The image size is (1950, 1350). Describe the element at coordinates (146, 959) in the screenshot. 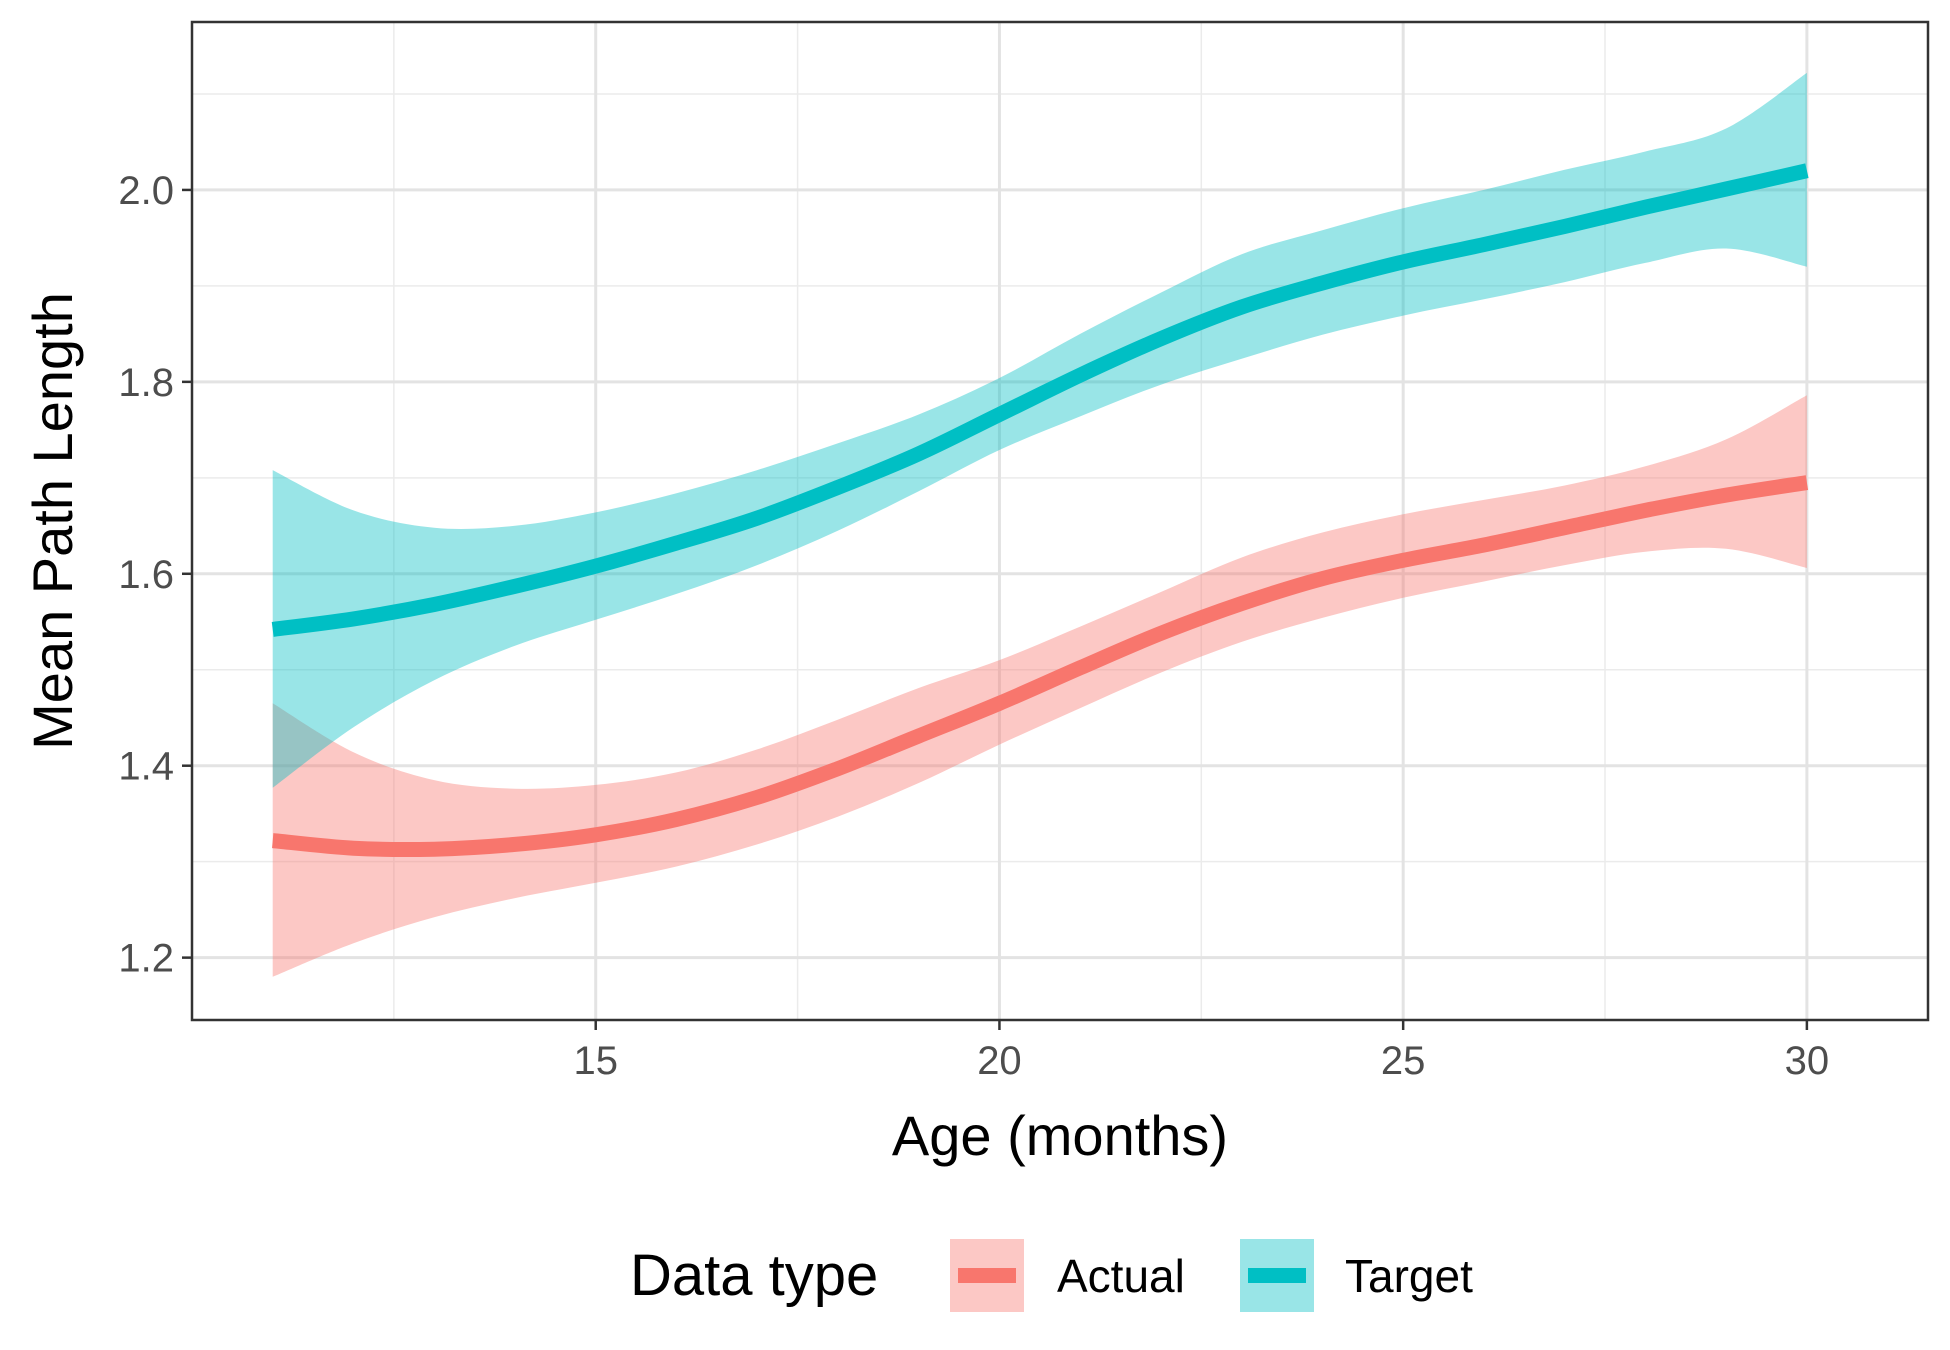

I see `y-tick-label: 1.2` at that location.